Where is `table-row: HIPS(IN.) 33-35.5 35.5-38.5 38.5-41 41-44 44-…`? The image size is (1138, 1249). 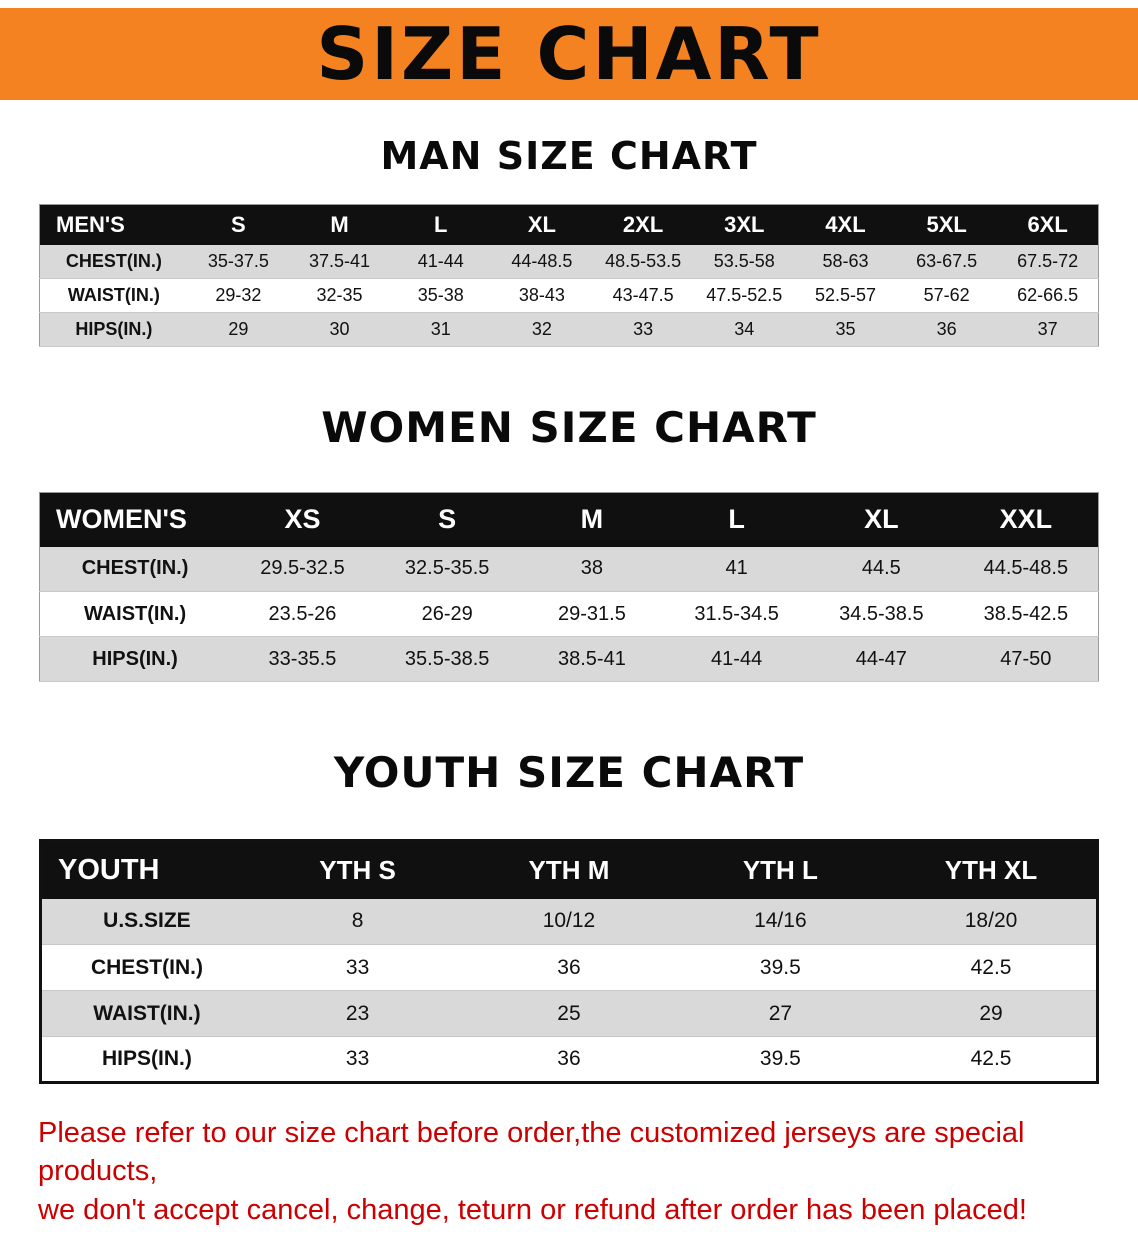 table-row: HIPS(IN.) 33-35.5 35.5-38.5 38.5-41 41-44 44-… is located at coordinates (569, 659).